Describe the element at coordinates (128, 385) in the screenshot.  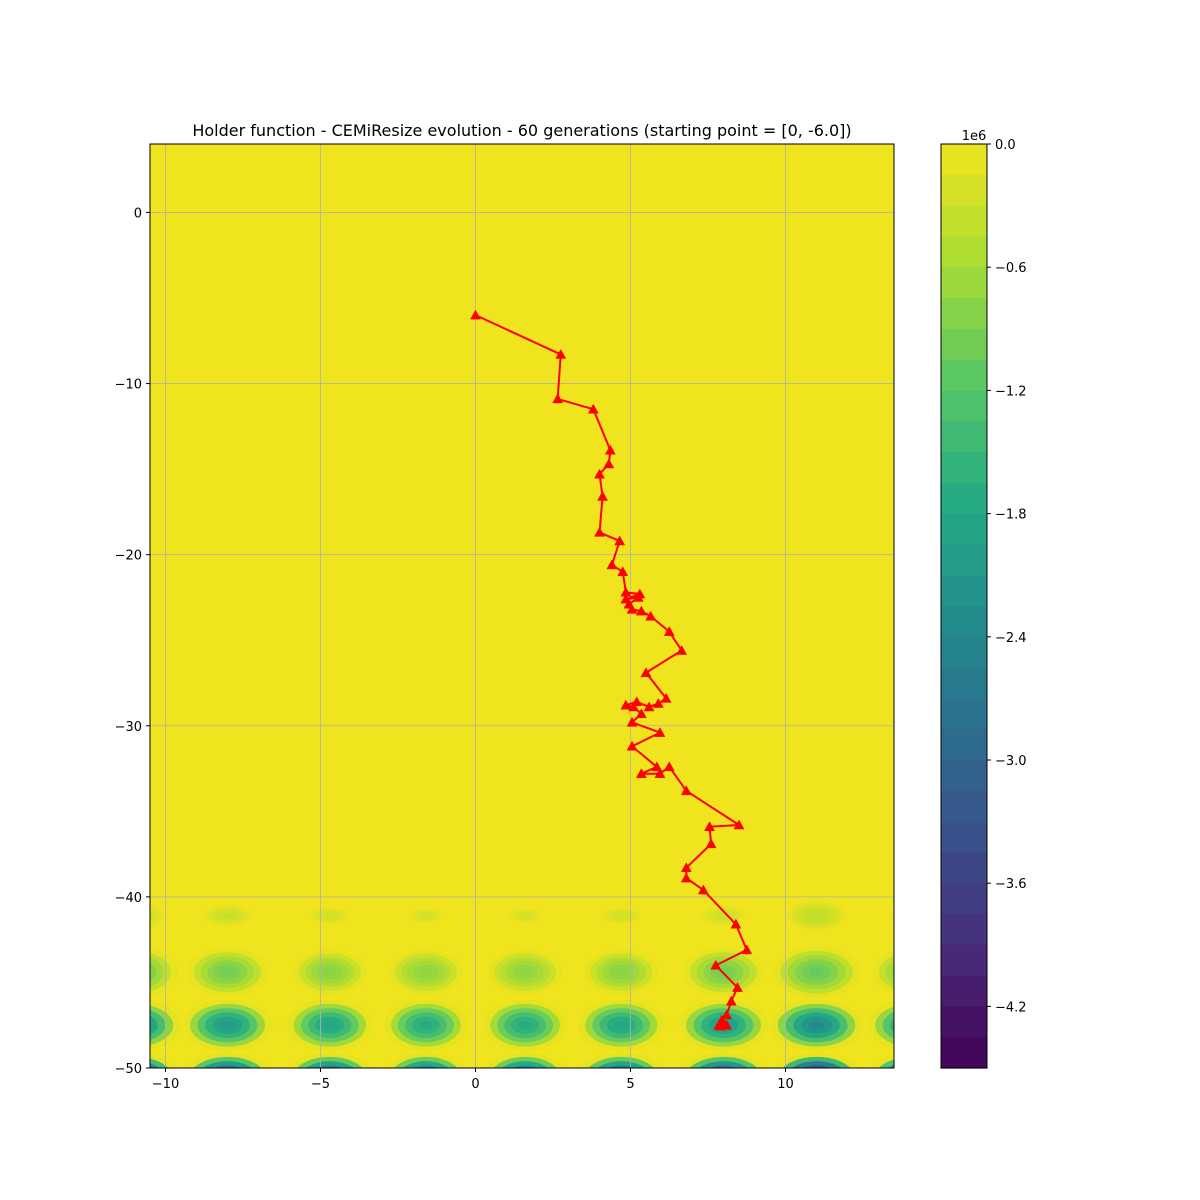
I see `y-tick-label--10: −10` at that location.